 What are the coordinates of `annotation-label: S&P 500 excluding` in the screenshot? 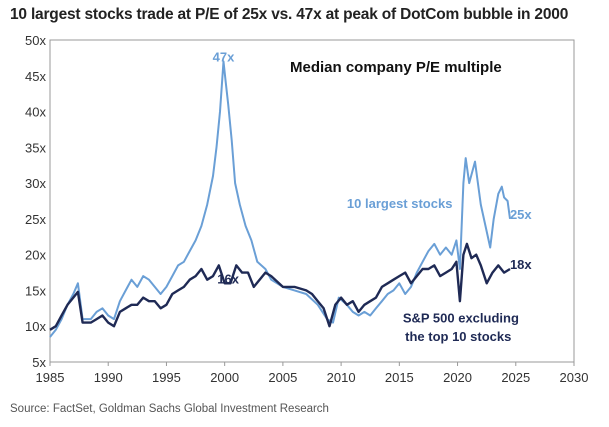 It's located at (461, 318).